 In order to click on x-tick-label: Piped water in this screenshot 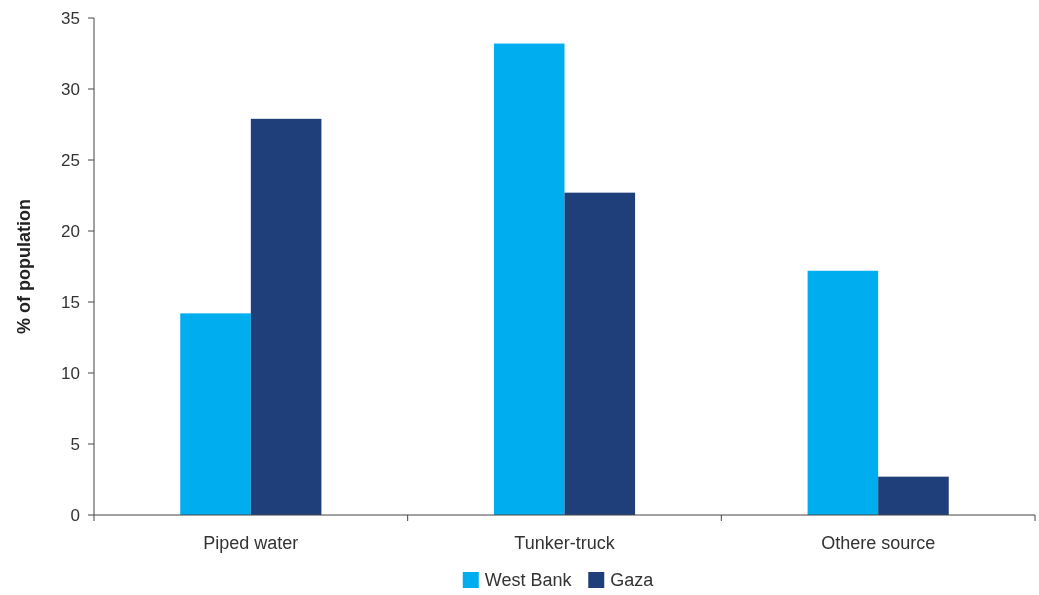, I will do `click(251, 543)`.